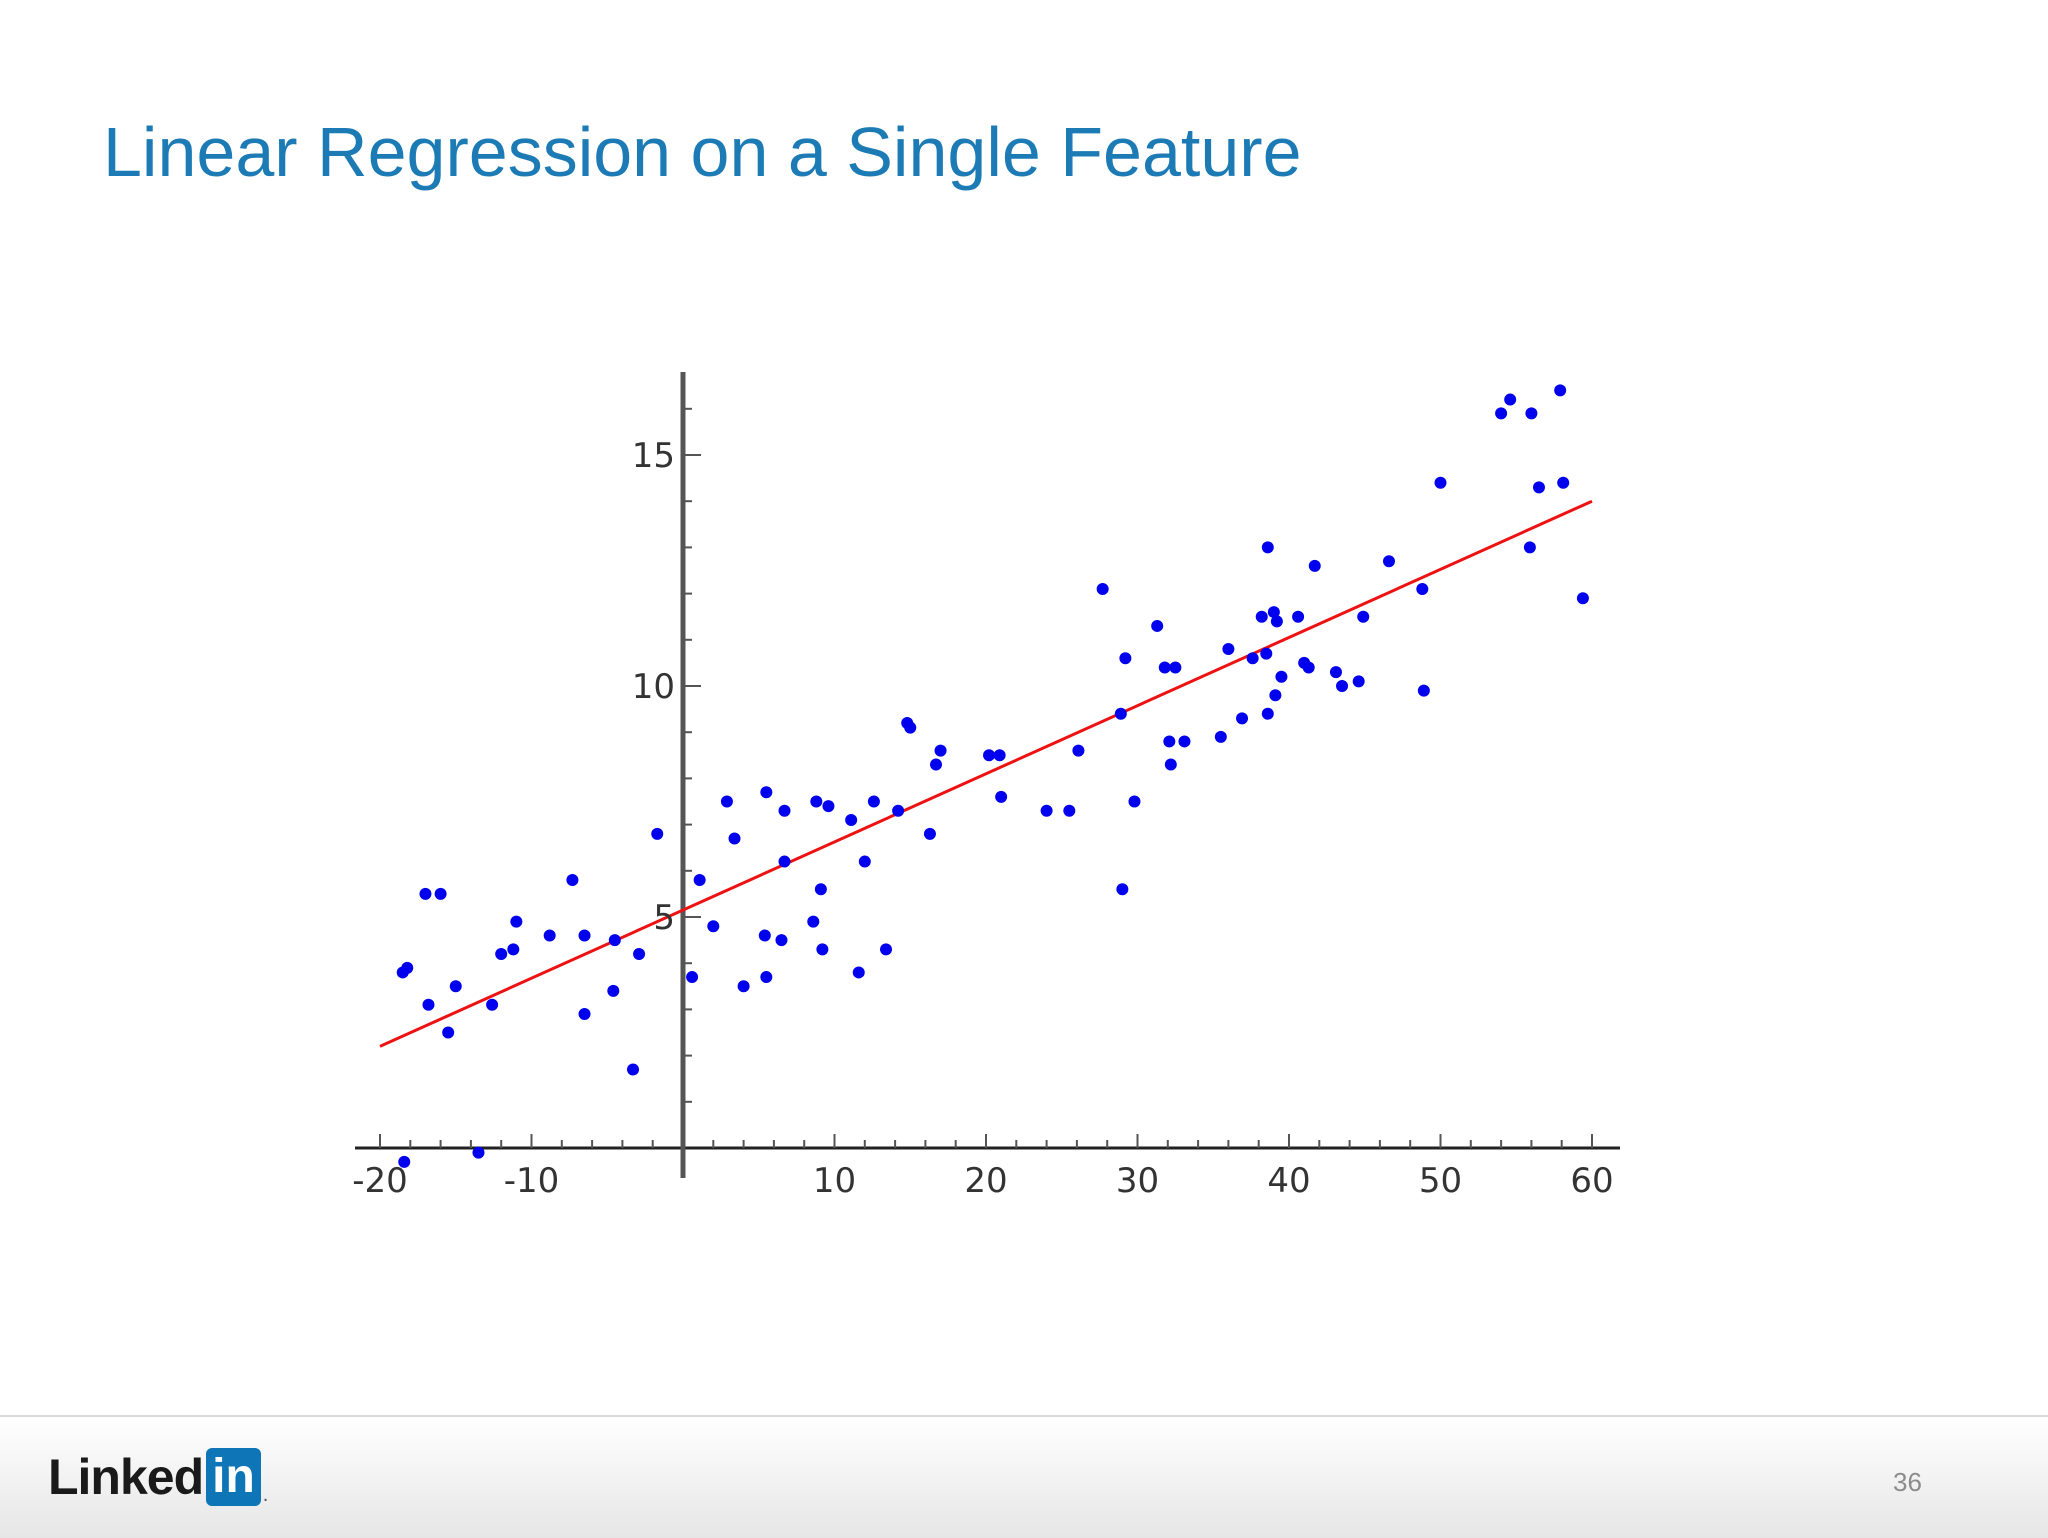 The width and height of the screenshot is (2048, 1538). Describe the element at coordinates (126, 1477) in the screenshot. I see `logo-wordmark: Linked` at that location.